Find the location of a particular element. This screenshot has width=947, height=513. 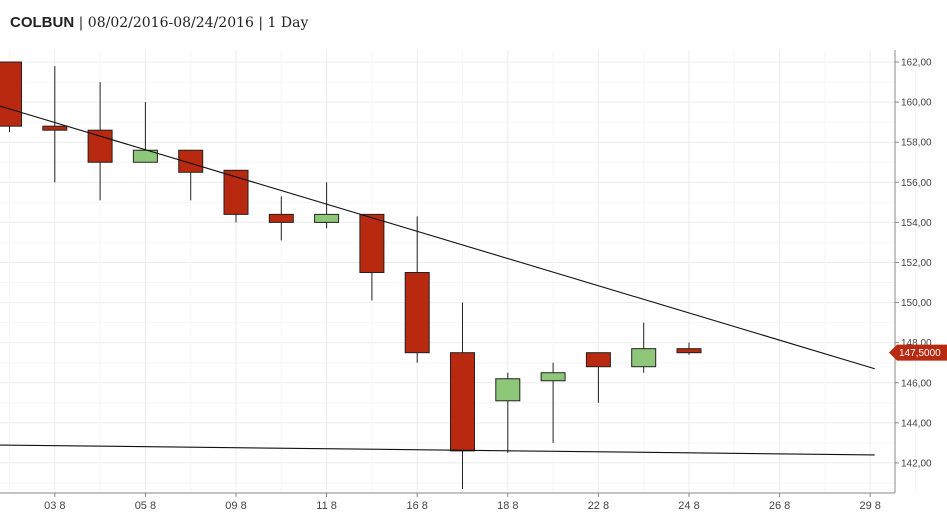

x-tick-label: 22 8 is located at coordinates (598, 506).